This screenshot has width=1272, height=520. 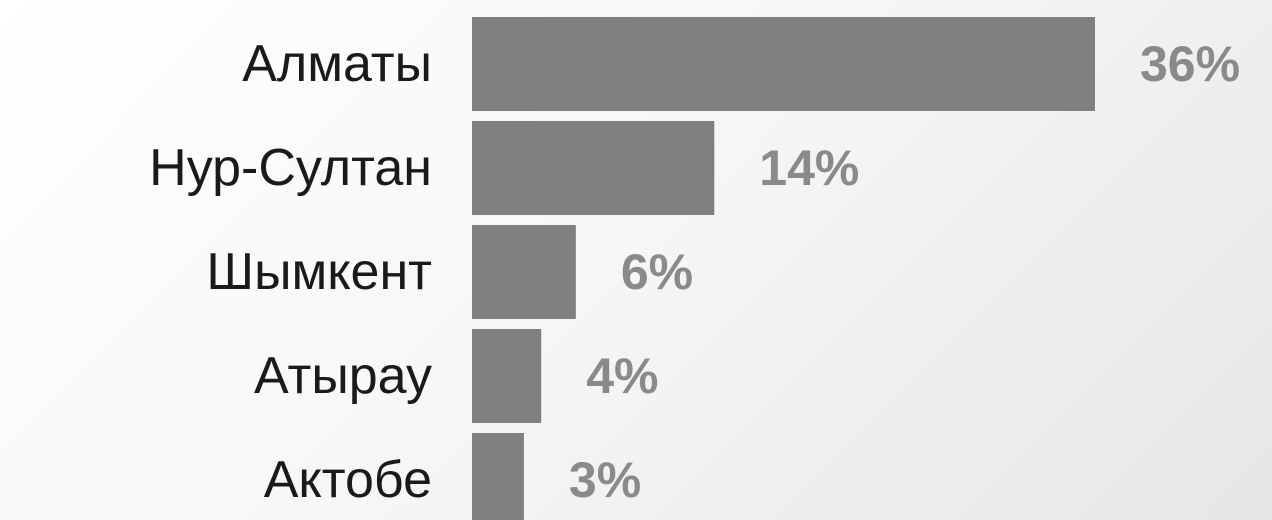 What do you see at coordinates (1190, 64) in the screenshot?
I see `value-label: 36%` at bounding box center [1190, 64].